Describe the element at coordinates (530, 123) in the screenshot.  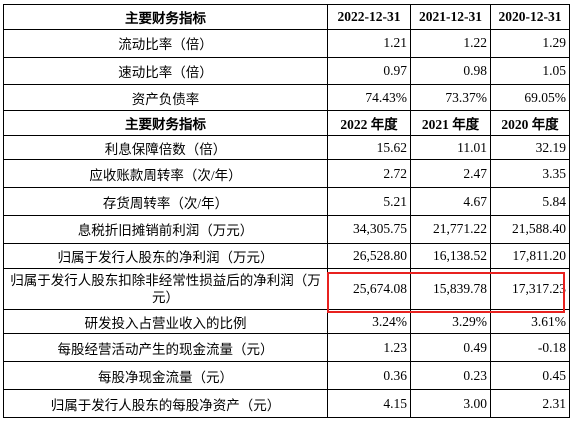
I see `header-year: 2020 年度` at that location.